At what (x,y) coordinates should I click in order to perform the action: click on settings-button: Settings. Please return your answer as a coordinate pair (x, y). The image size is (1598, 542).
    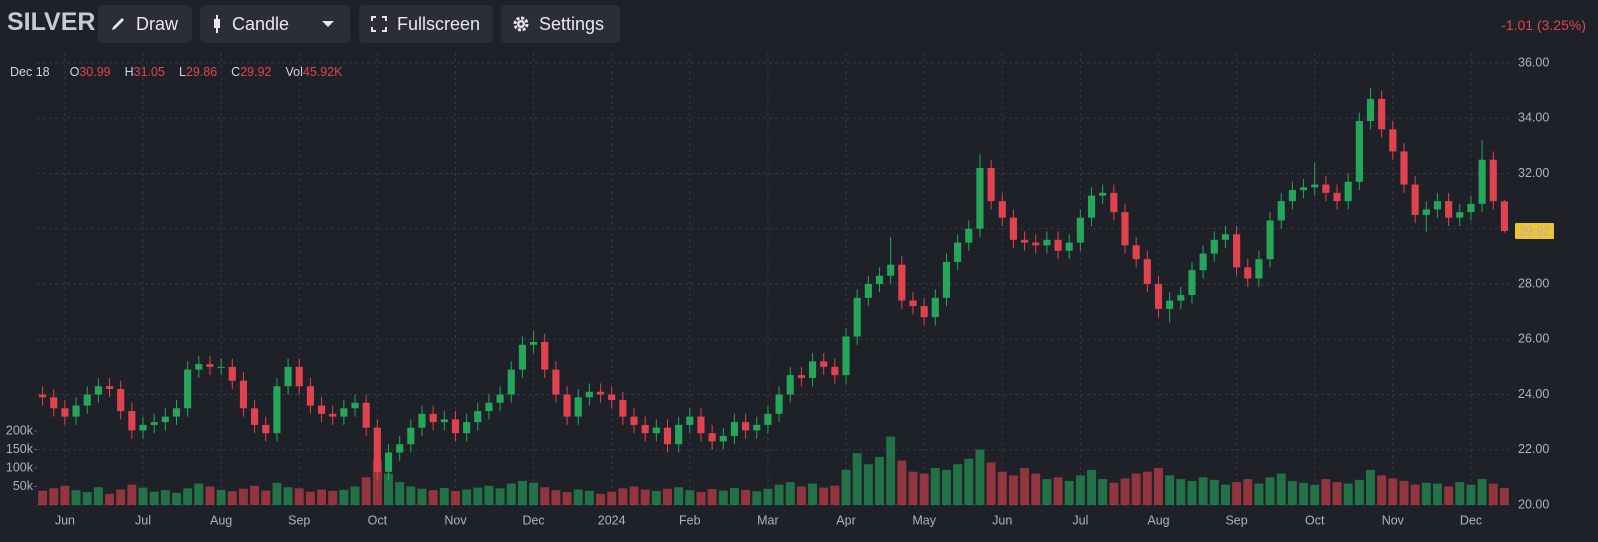
    Looking at the image, I should click on (560, 24).